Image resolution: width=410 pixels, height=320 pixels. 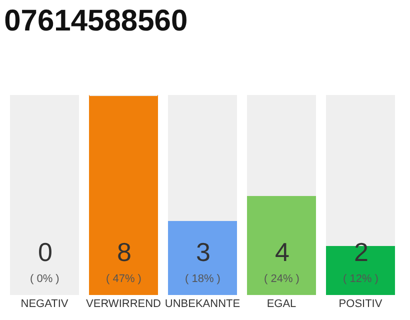 I want to click on data-label: 0 ( 0% ), so click(x=45, y=261).